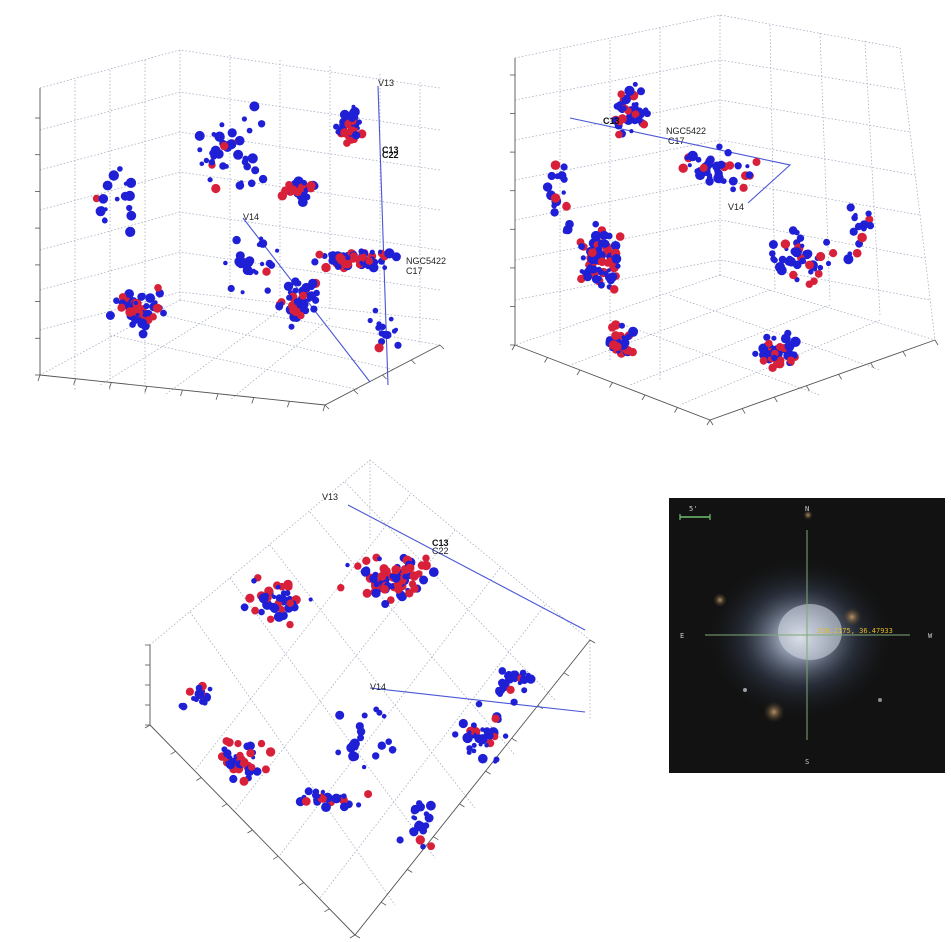  Describe the element at coordinates (390, 150) in the screenshot. I see `p1-label-c13: C13` at that location.